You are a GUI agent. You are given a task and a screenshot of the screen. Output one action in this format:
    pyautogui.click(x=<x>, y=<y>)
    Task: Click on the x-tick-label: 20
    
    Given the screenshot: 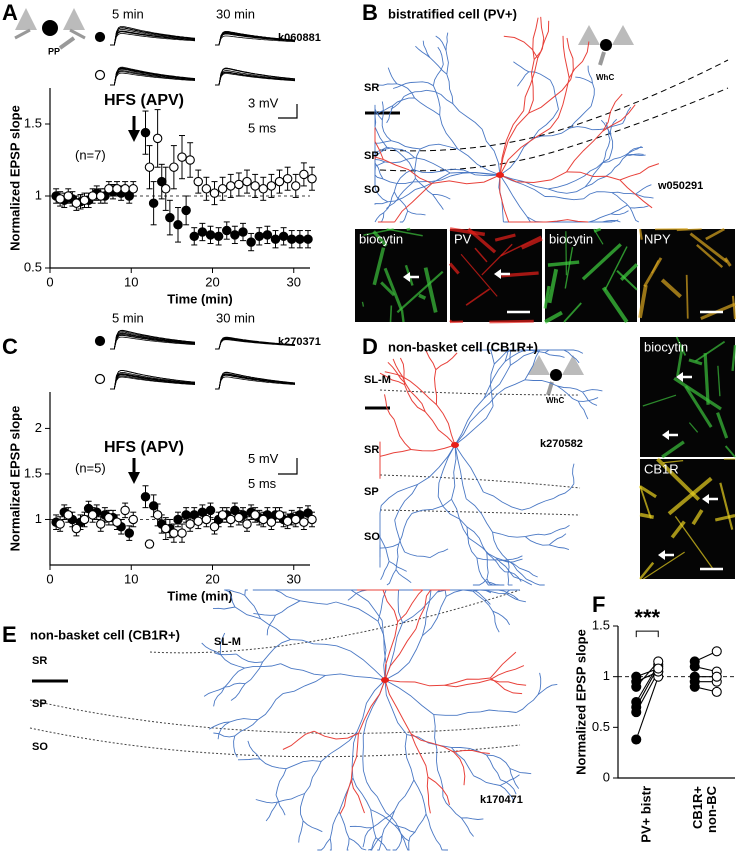 What is the action you would take?
    pyautogui.click(x=212, y=281)
    